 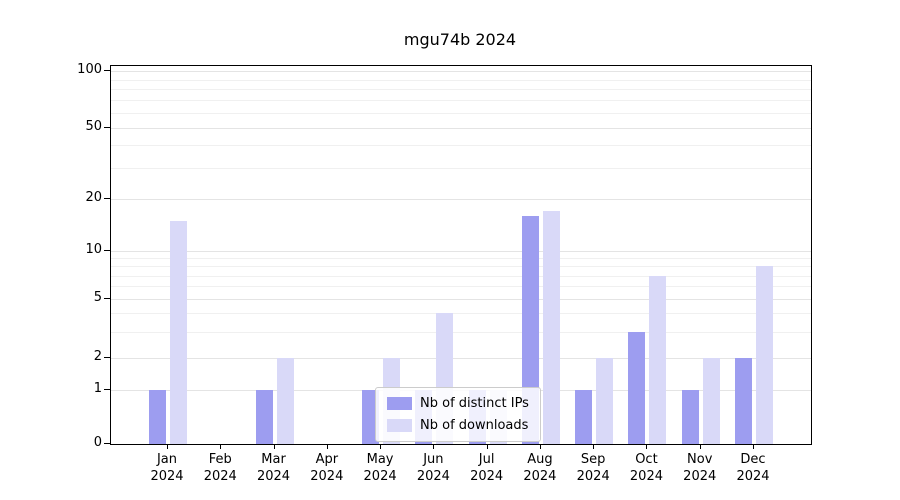 What do you see at coordinates (605, 401) in the screenshot?
I see `bar-downloads-sep` at bounding box center [605, 401].